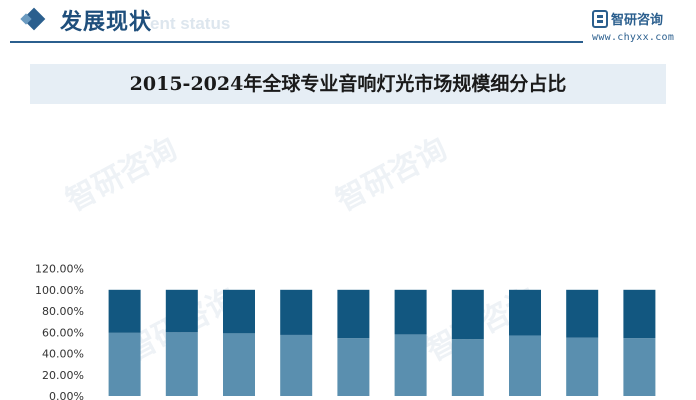  I want to click on section-title: 发展现状, so click(106, 22).